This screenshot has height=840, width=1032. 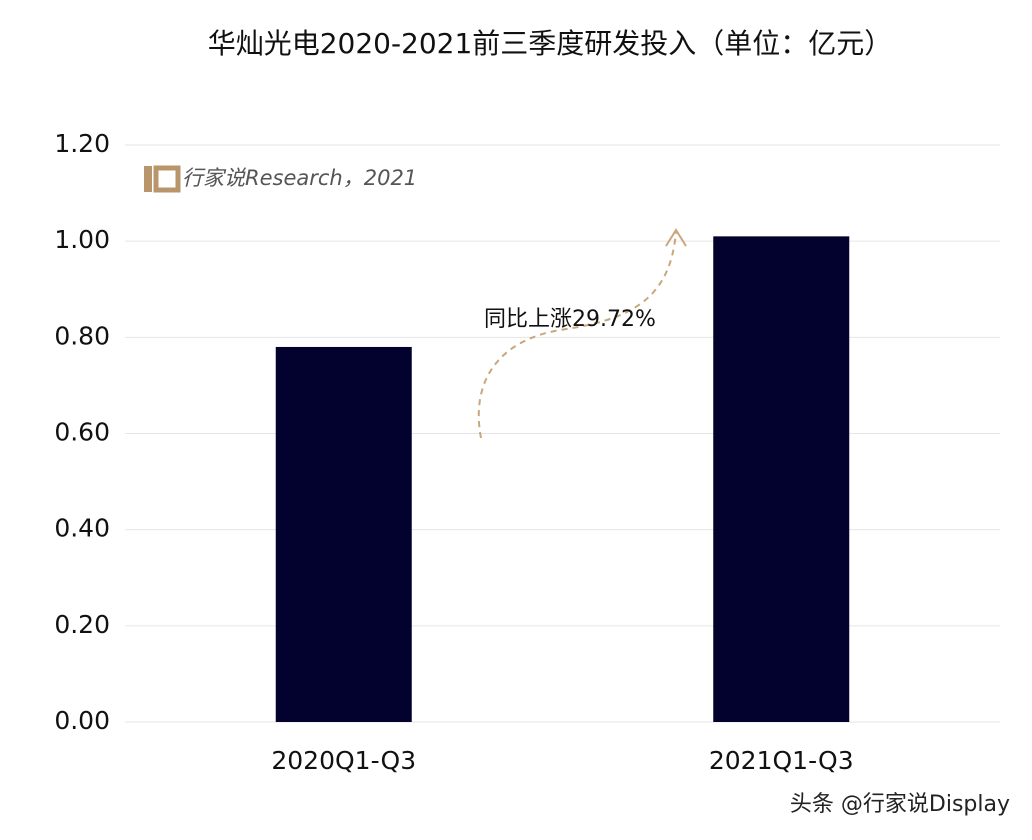 I want to click on x-tick-label: 2021Q1-Q3, so click(x=781, y=760).